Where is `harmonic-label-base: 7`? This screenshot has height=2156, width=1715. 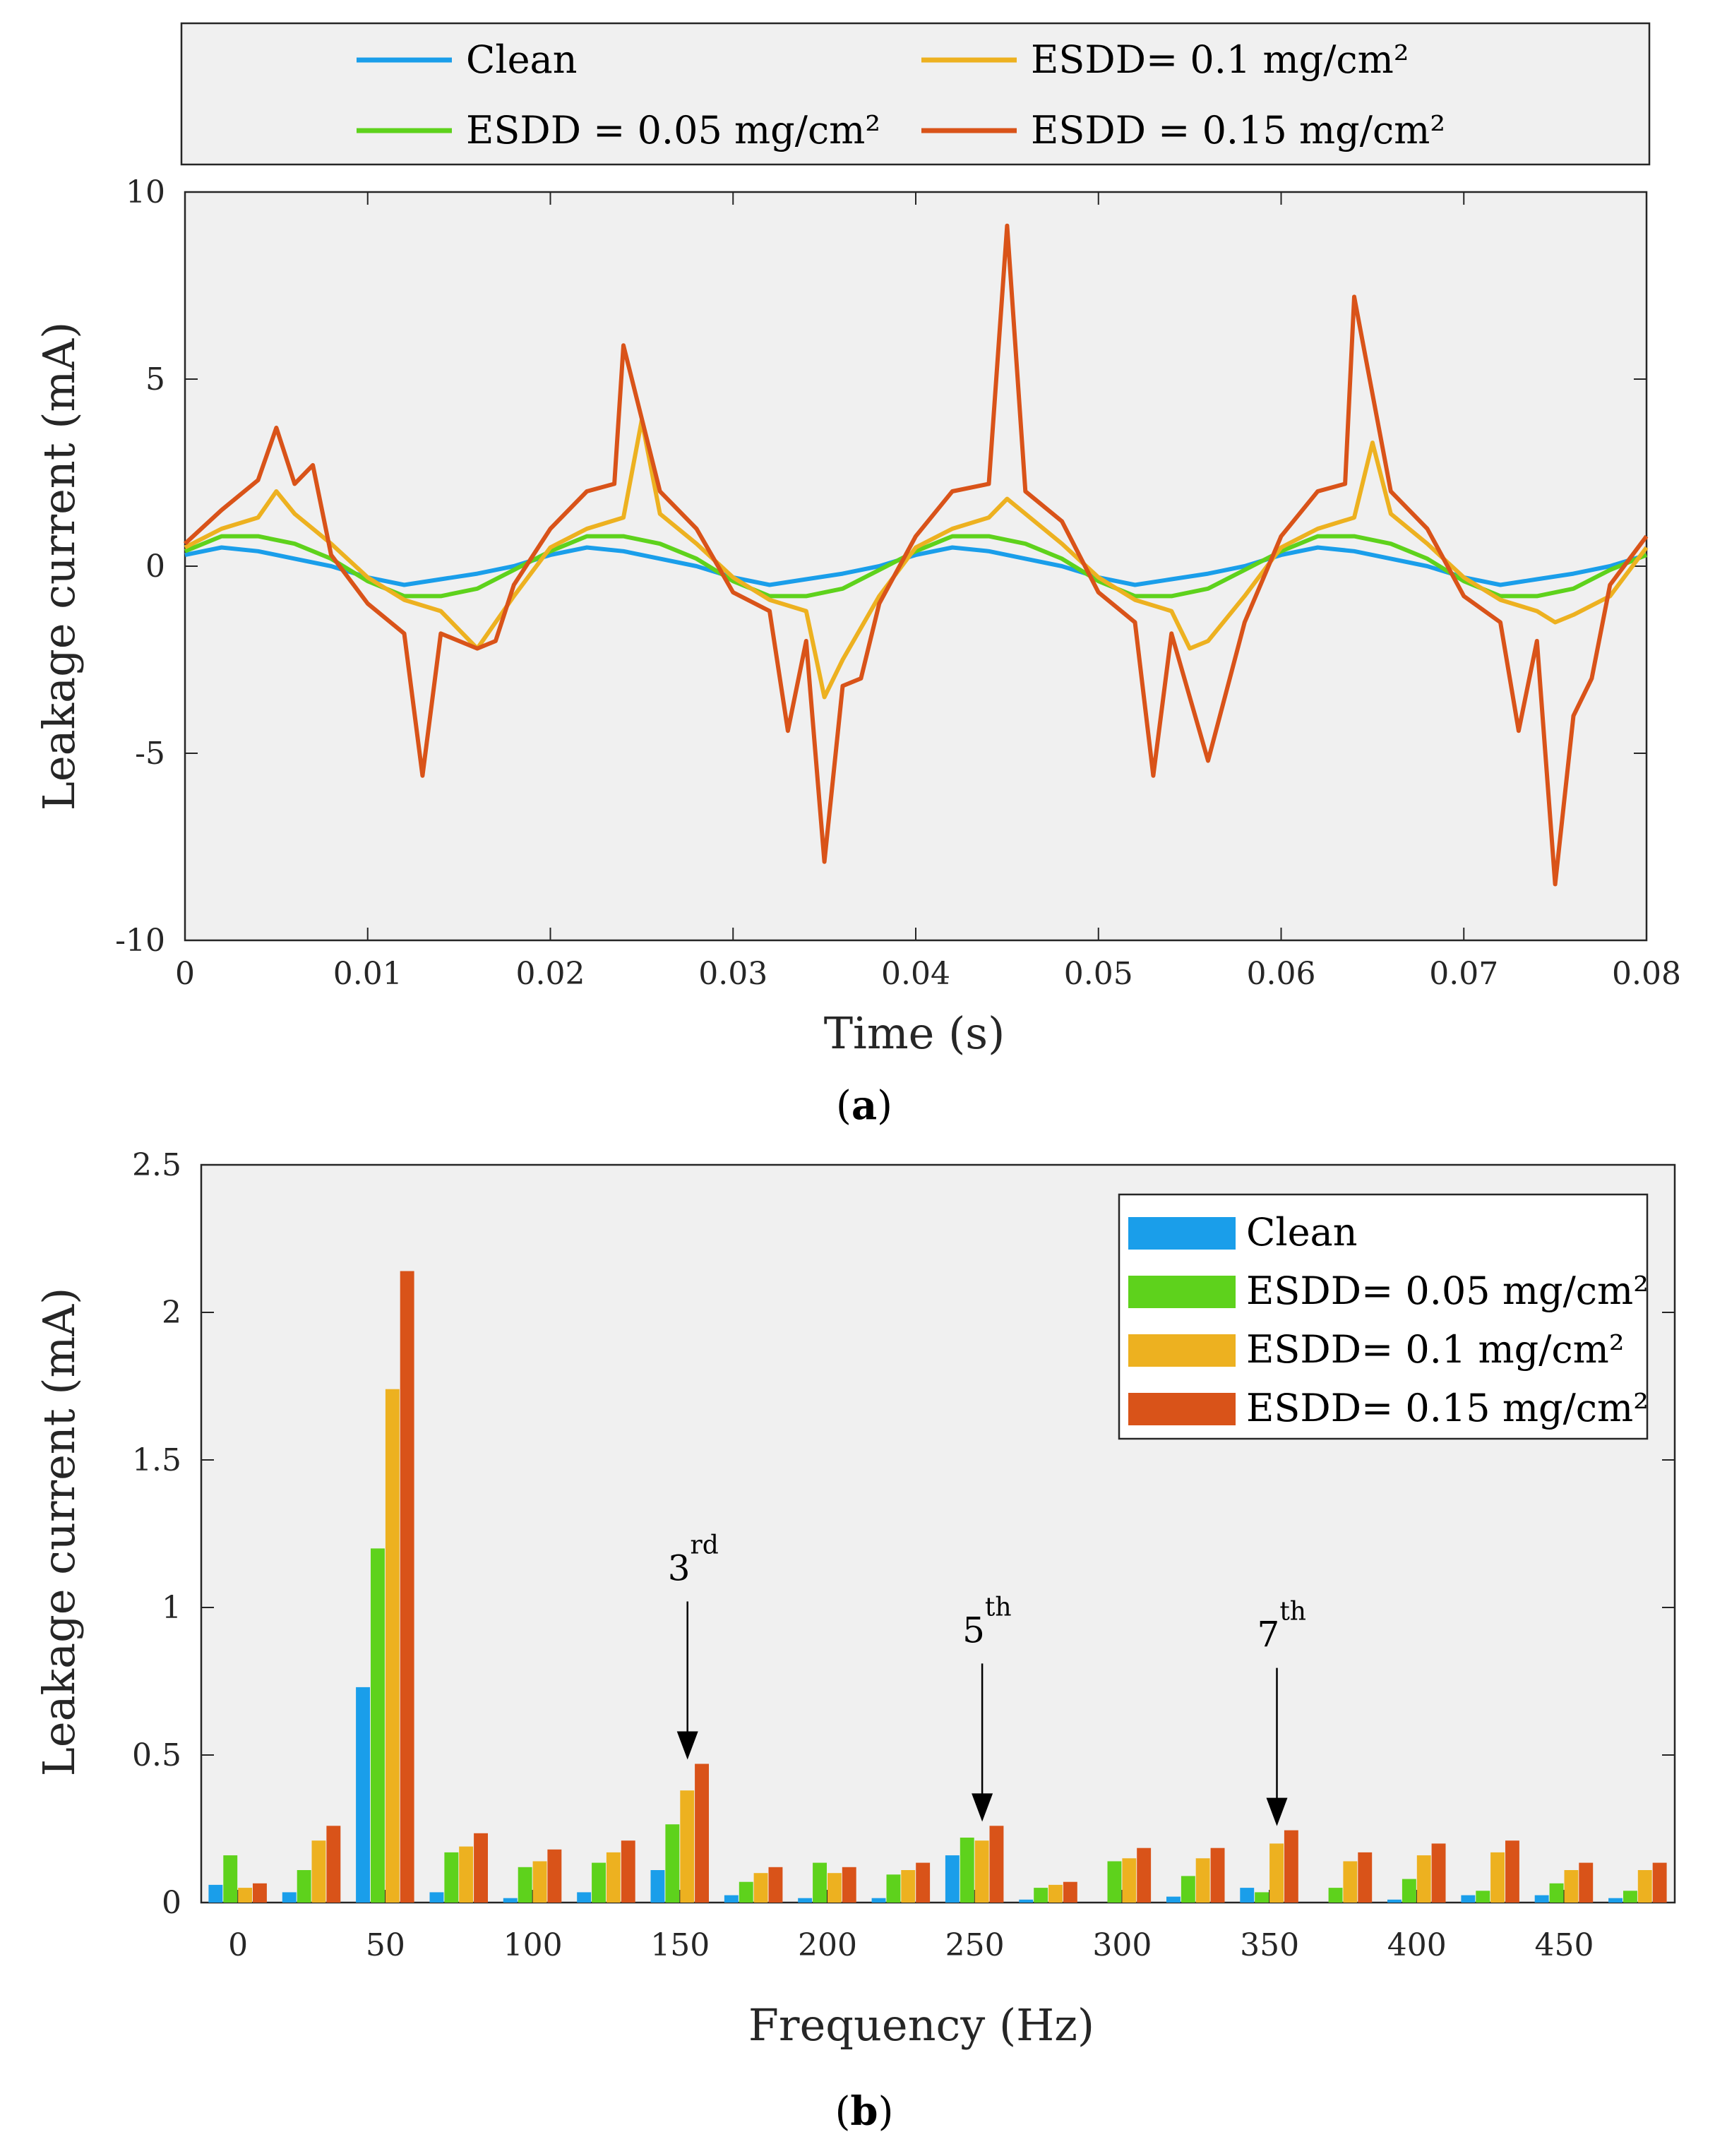
harmonic-label-base: 7 is located at coordinates (1268, 1635).